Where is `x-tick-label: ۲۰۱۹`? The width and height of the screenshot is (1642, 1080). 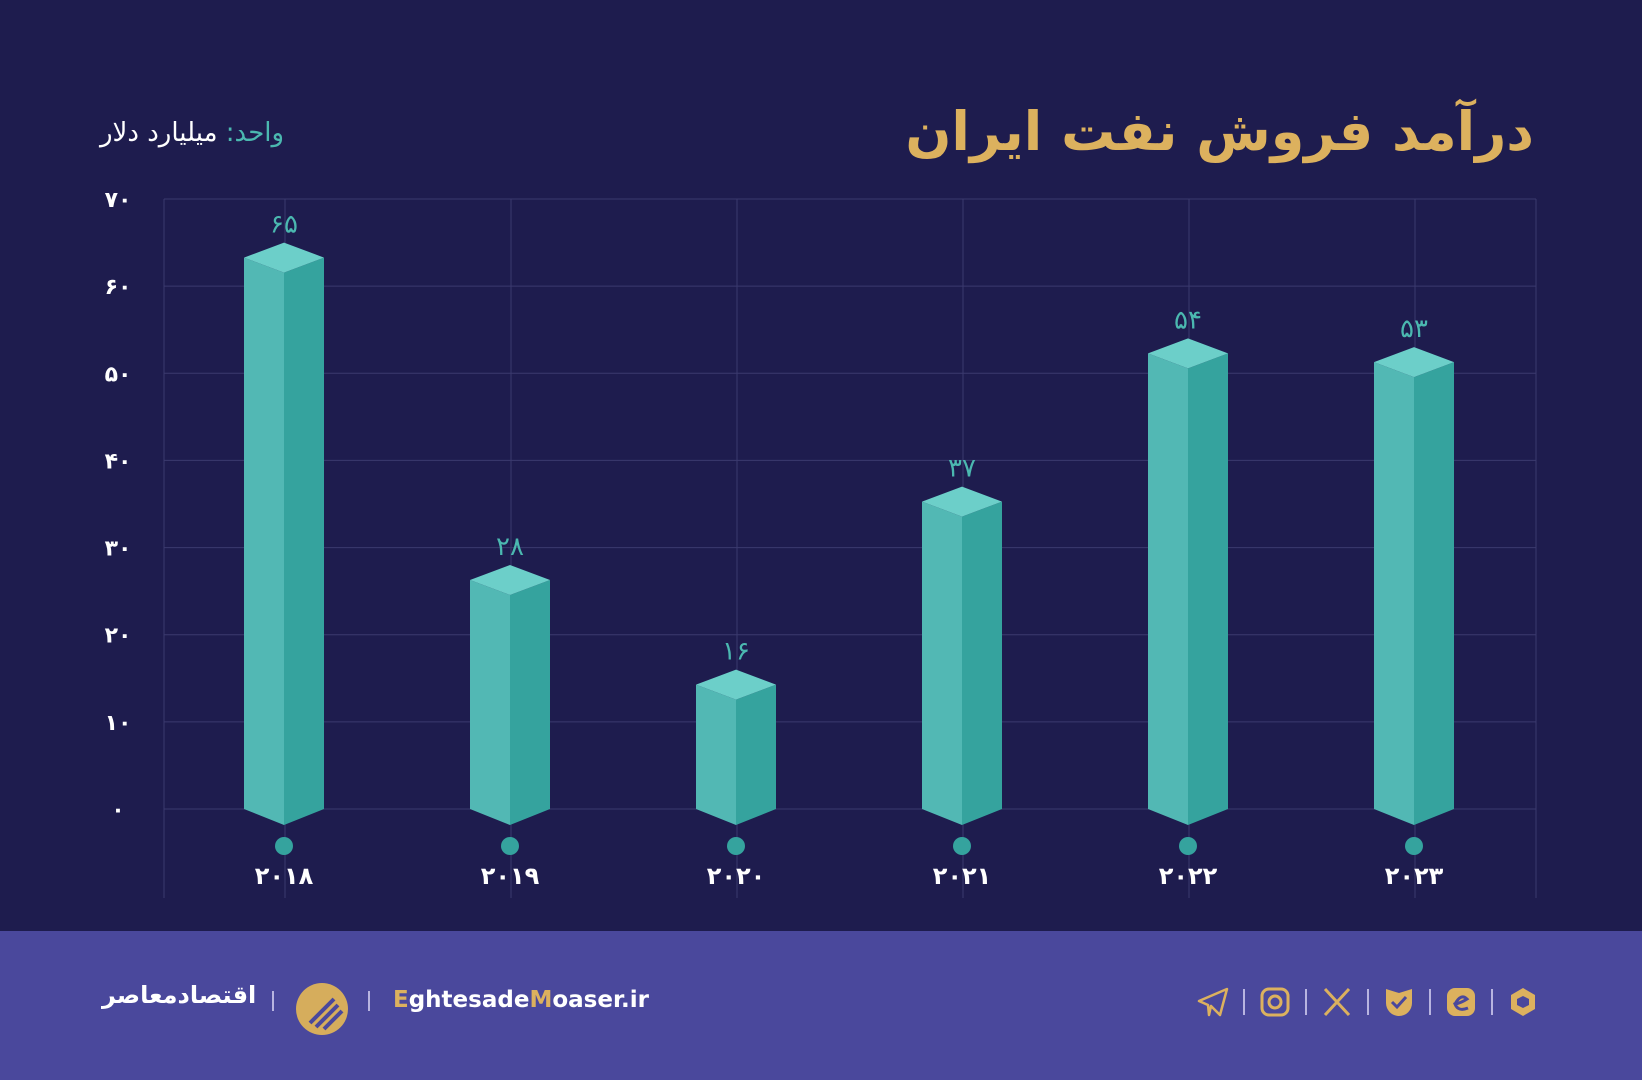 x-tick-label: ۲۰۱۹ is located at coordinates (510, 876).